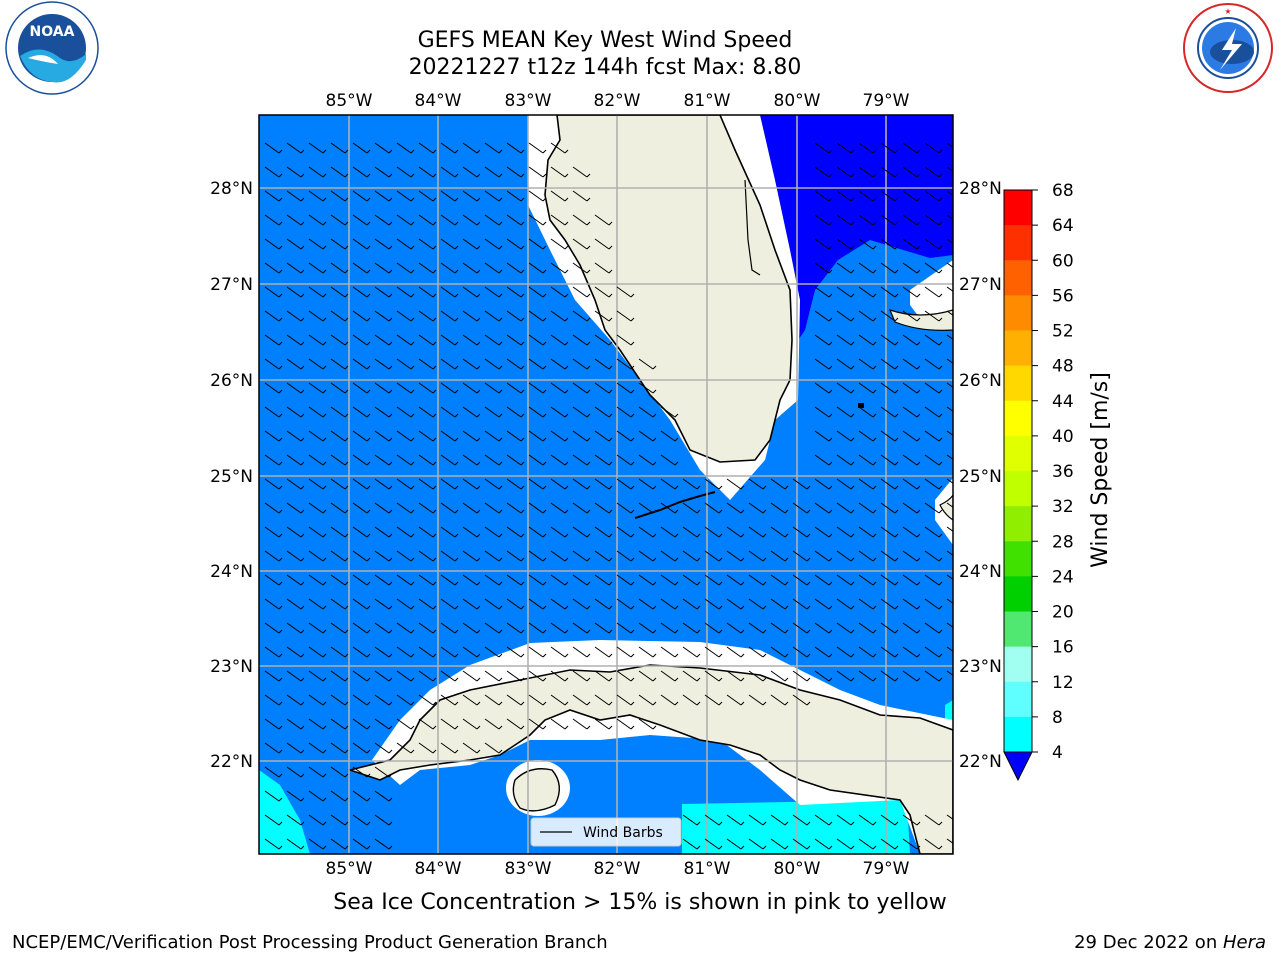  What do you see at coordinates (980, 667) in the screenshot?
I see `svg-text: 23°N` at bounding box center [980, 667].